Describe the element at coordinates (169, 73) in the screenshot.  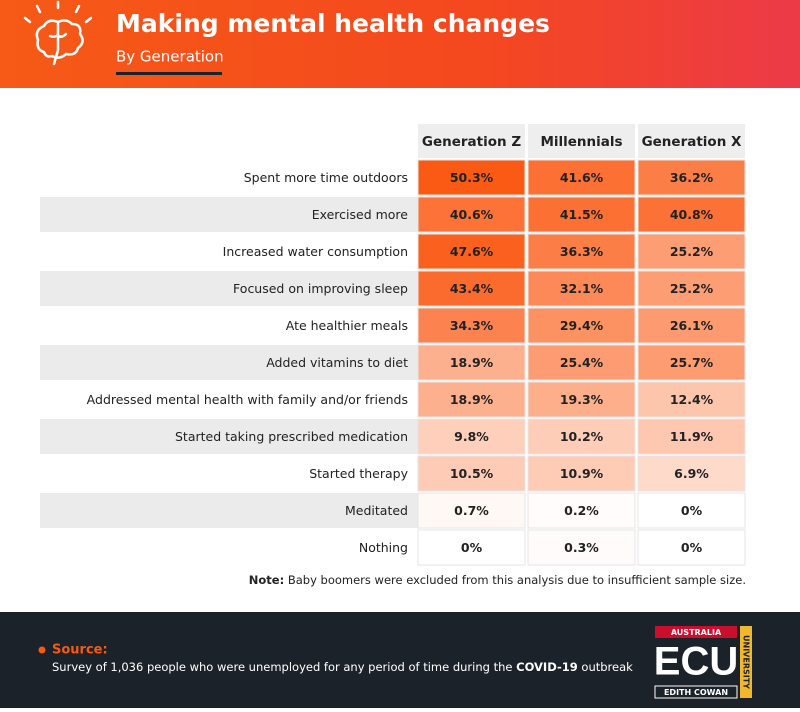
I see `subtitle-underline` at that location.